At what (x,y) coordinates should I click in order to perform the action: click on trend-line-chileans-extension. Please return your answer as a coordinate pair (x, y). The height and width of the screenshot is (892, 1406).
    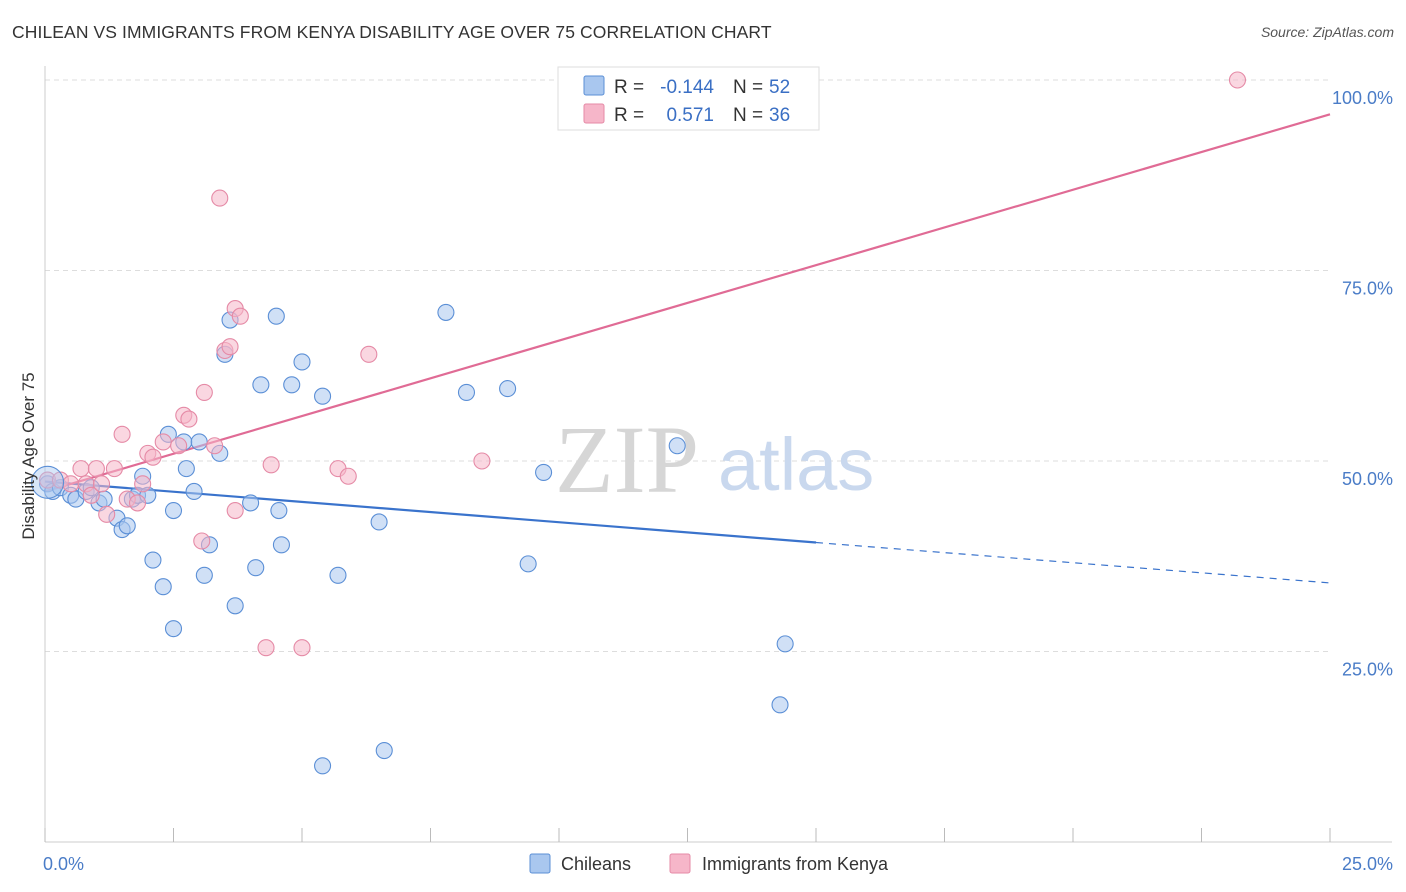
    Looking at the image, I should click on (1073, 562).